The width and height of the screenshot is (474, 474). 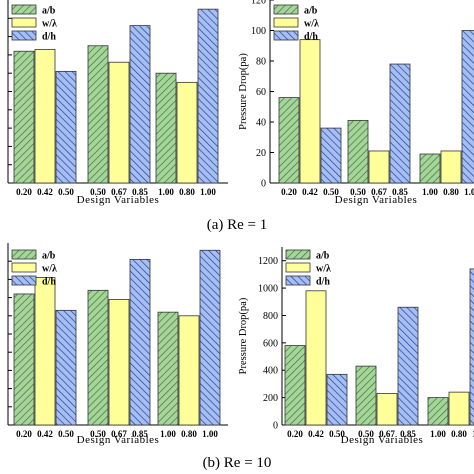 I want to click on caption-b: (b) Re = 10, so click(x=237, y=463).